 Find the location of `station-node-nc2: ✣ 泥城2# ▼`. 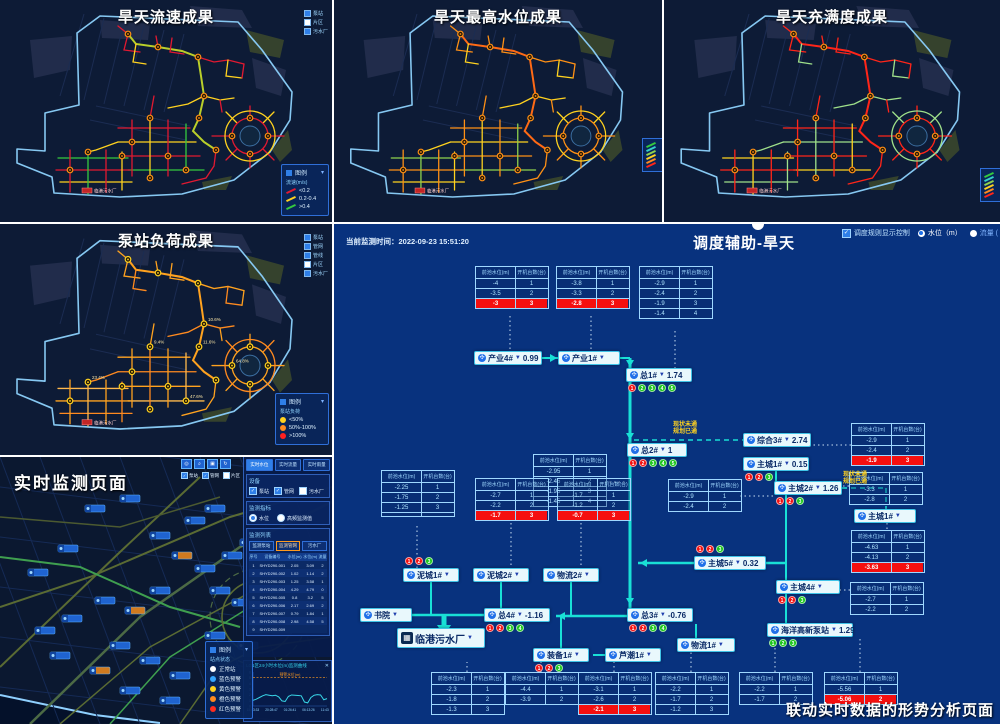

station-node-nc2: ✣ 泥城2# ▼ is located at coordinates (501, 575).